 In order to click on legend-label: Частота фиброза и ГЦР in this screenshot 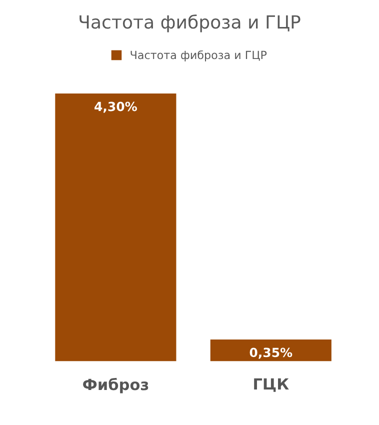, I will do `click(198, 56)`.